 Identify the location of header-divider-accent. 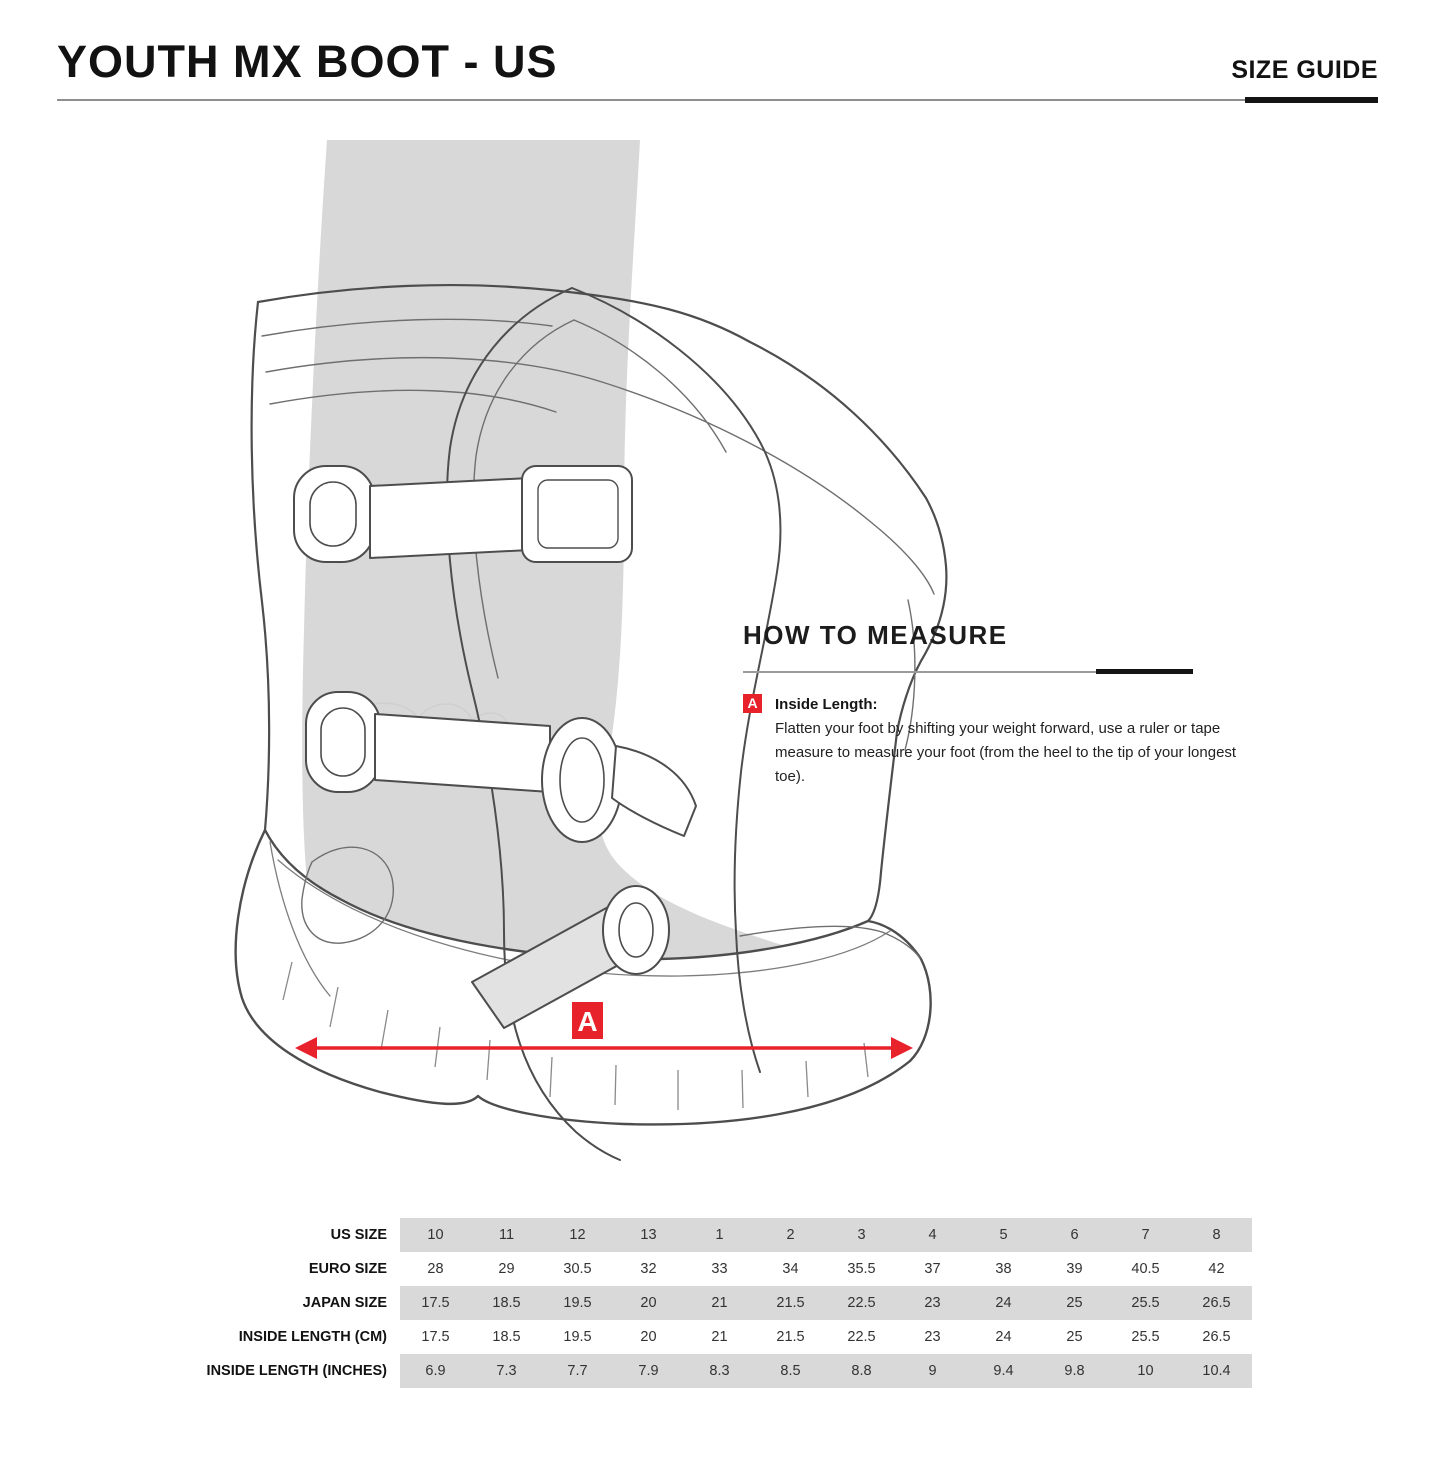
(1311, 100).